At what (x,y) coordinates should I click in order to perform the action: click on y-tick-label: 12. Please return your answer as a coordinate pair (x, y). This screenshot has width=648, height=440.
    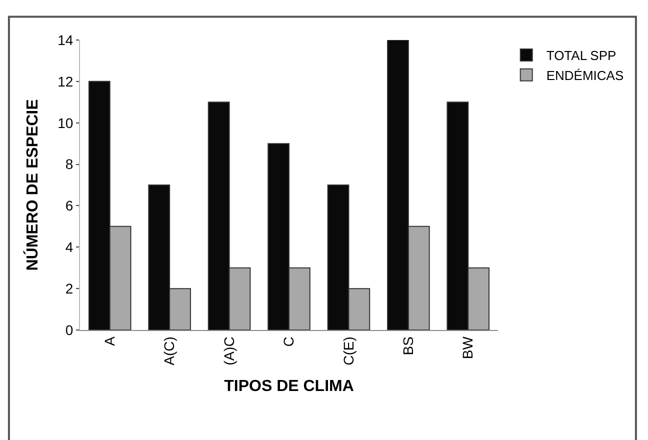
    Looking at the image, I should click on (66, 81).